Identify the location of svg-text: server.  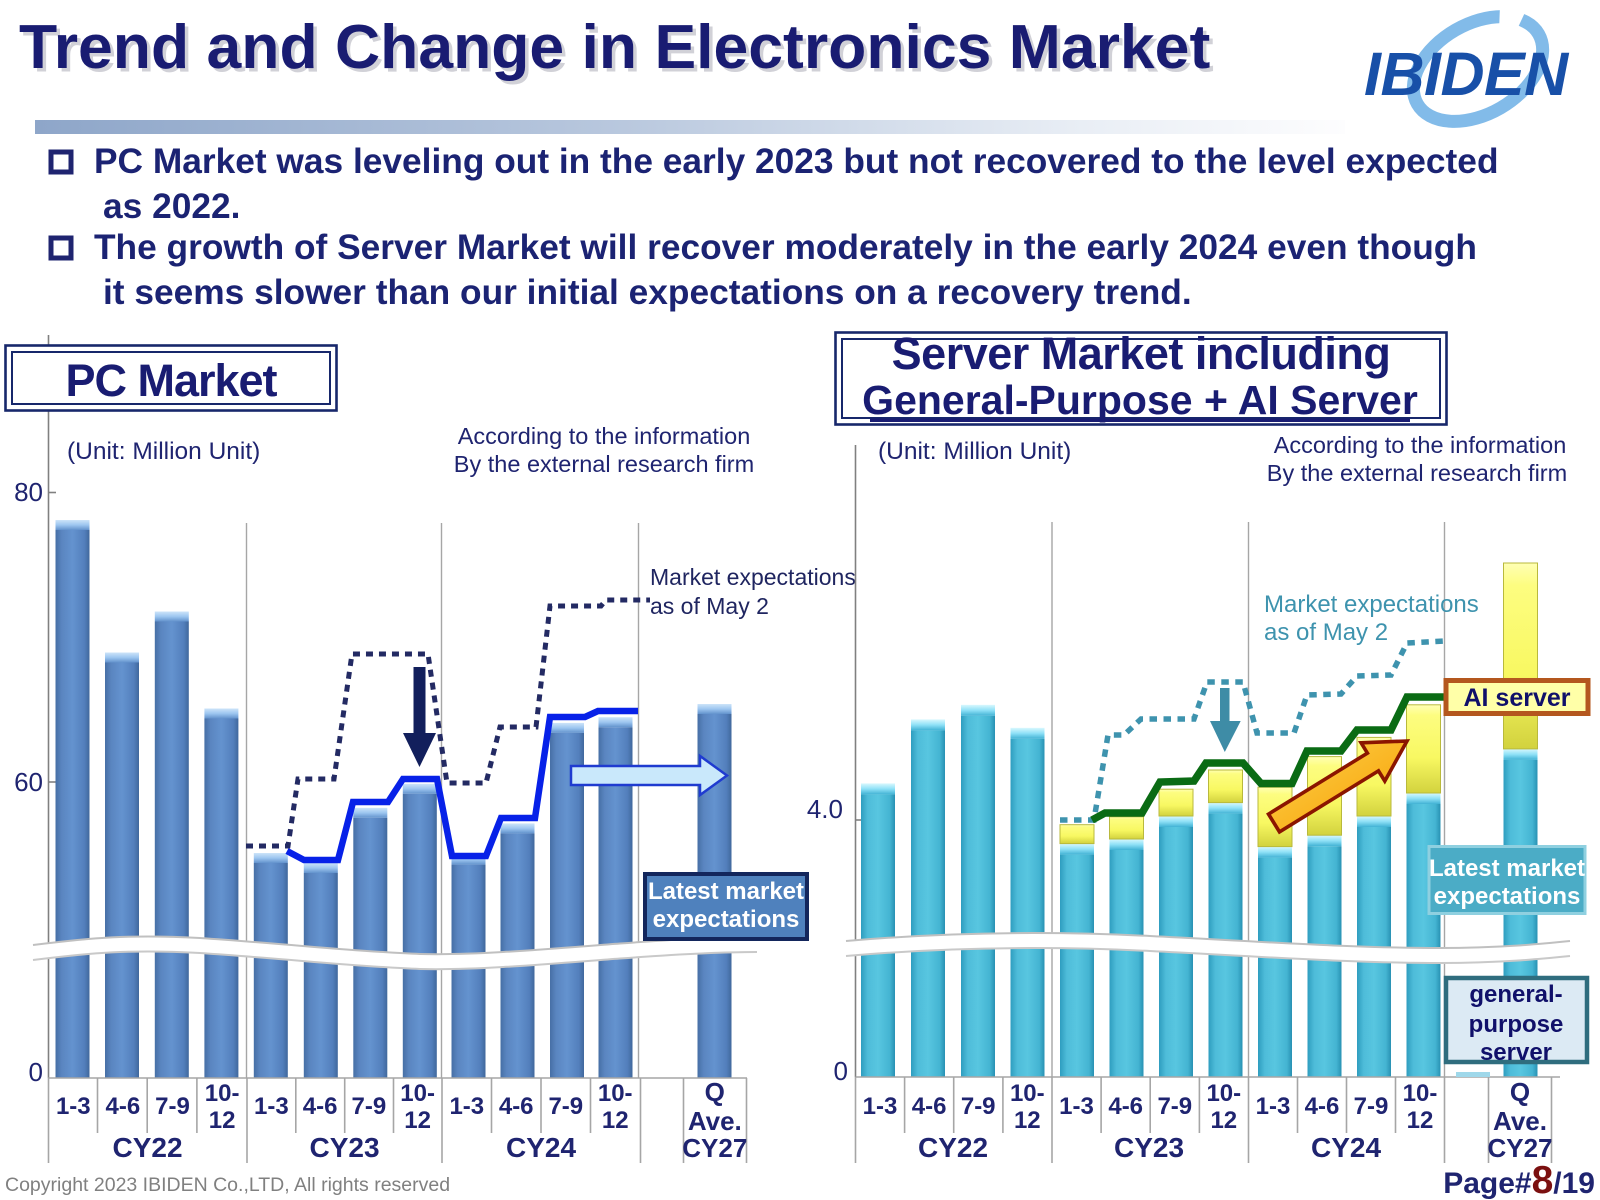
(1516, 1052).